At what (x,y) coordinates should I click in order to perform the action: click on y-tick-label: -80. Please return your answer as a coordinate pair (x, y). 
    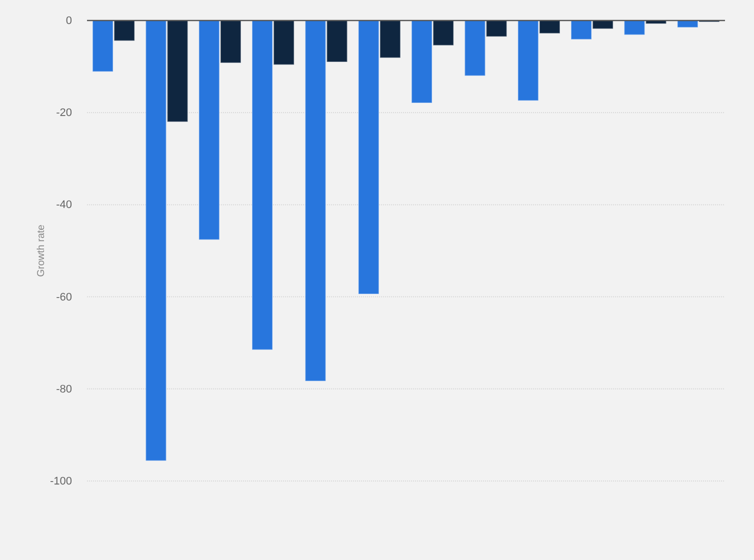
    Looking at the image, I should click on (64, 389).